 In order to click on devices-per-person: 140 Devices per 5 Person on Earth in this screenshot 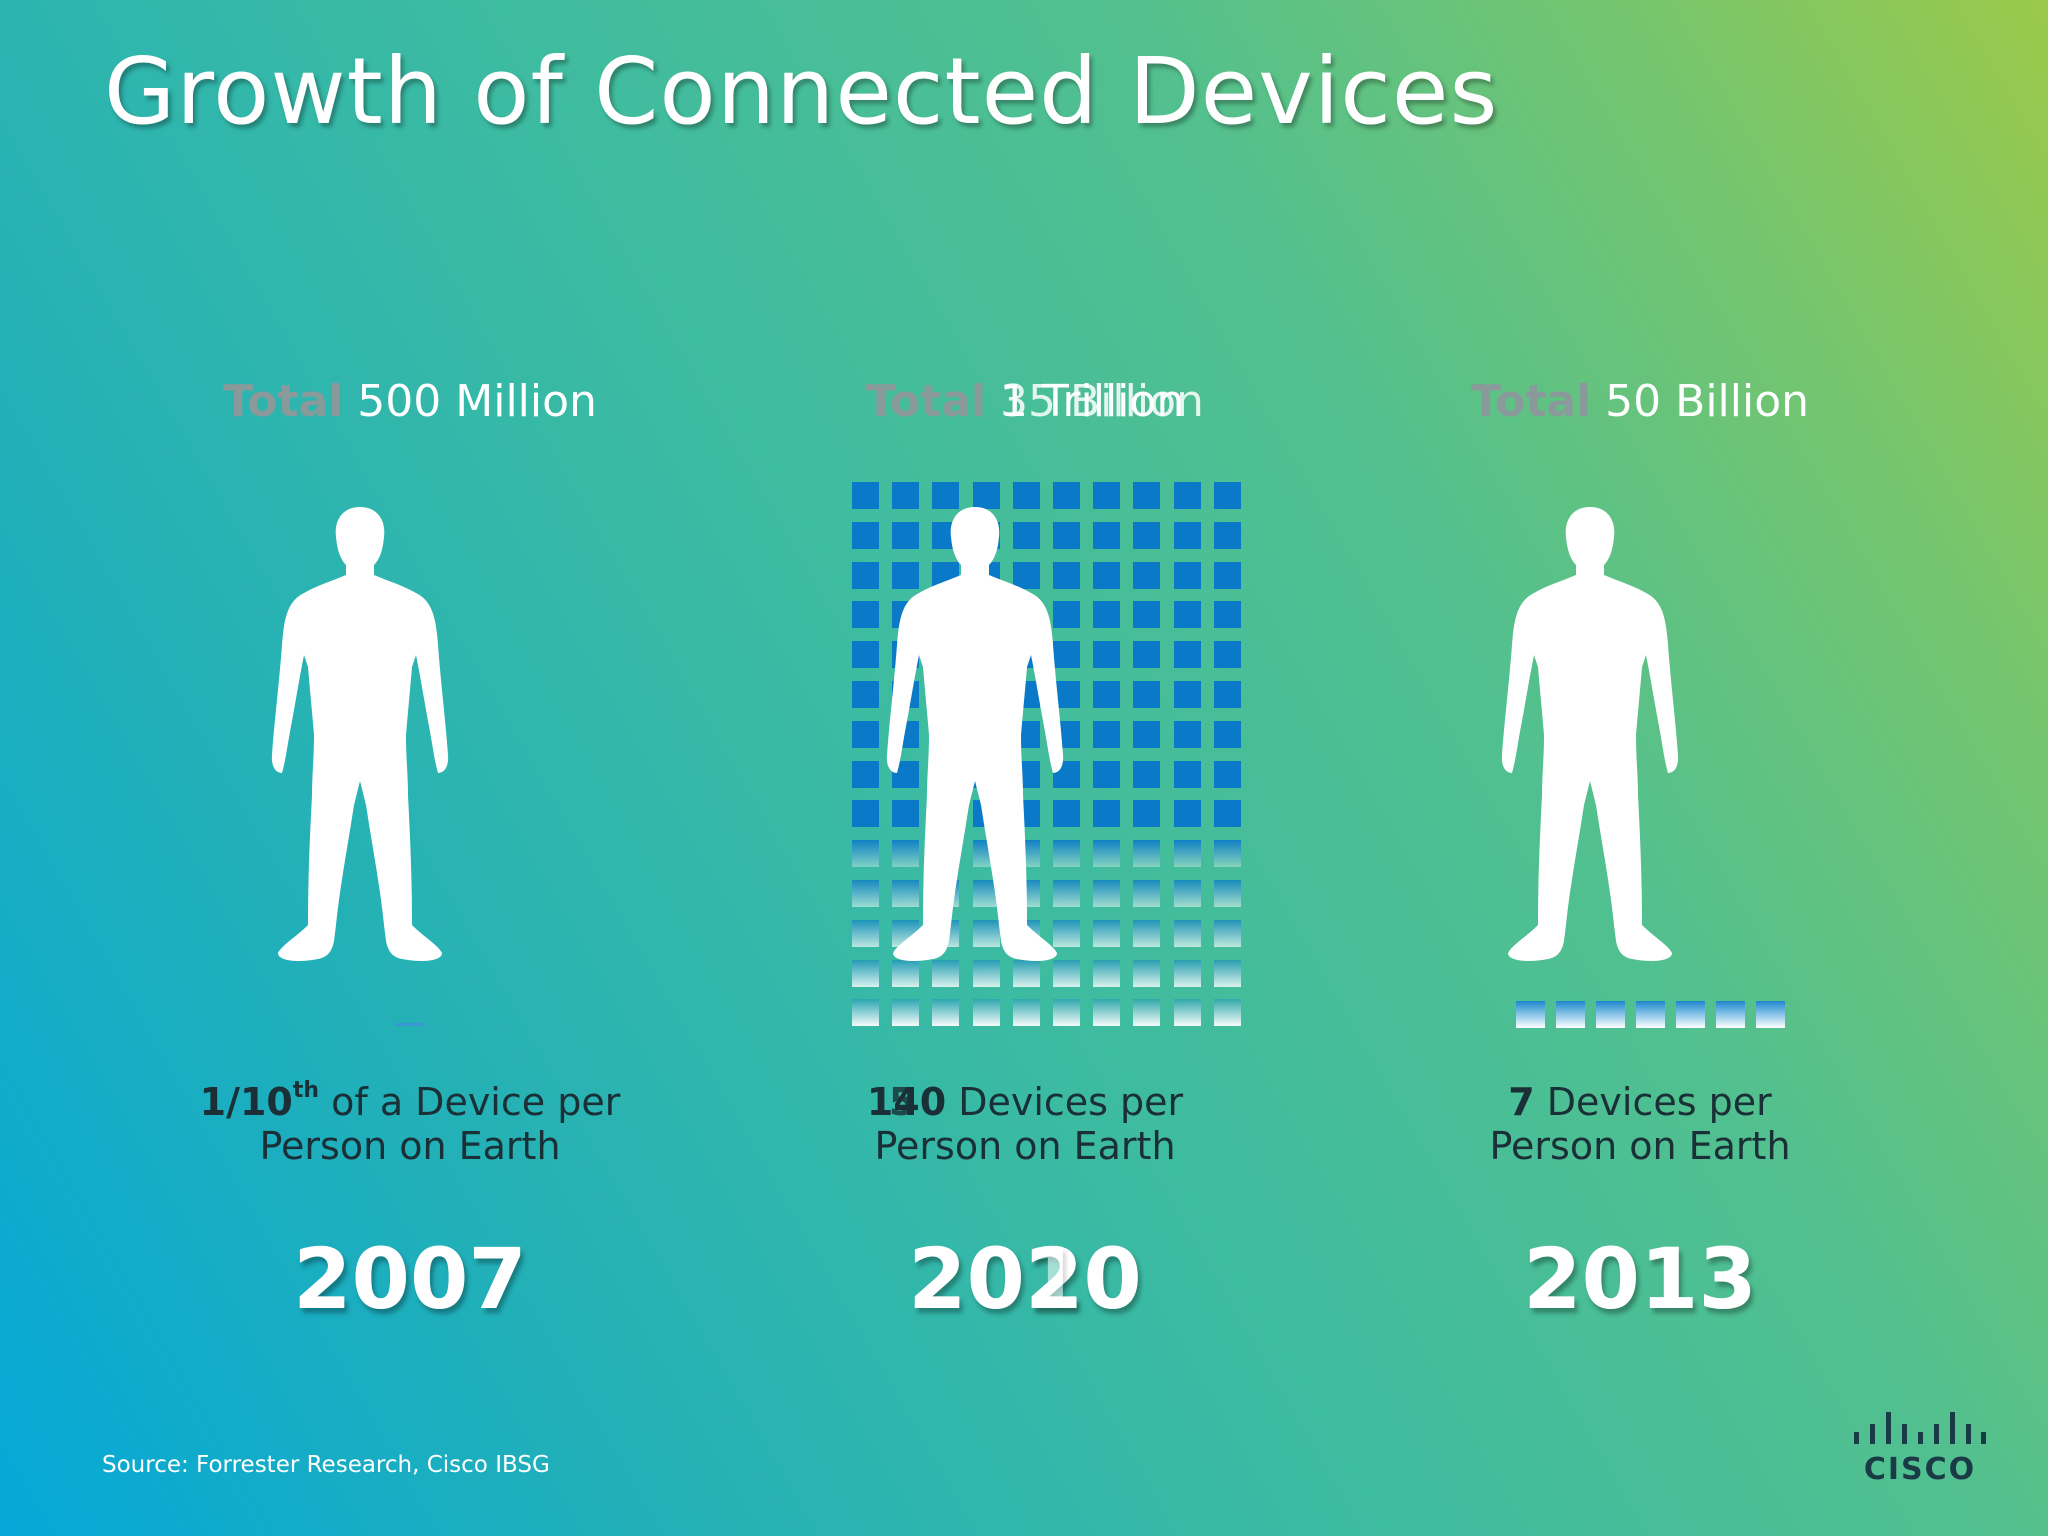, I will do `click(1025, 1124)`.